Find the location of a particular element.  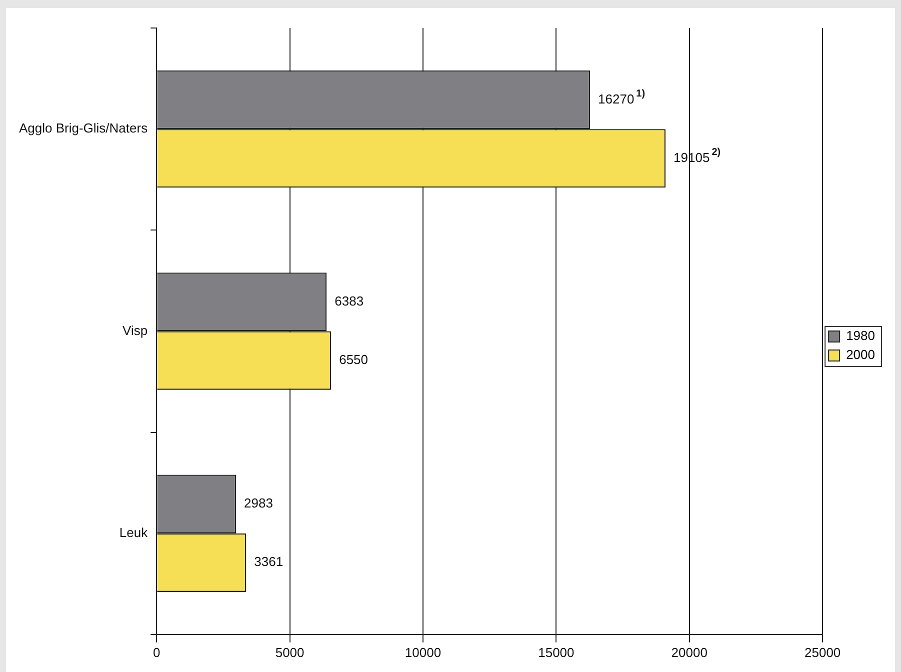

x-tick-label: 20000 is located at coordinates (689, 652).